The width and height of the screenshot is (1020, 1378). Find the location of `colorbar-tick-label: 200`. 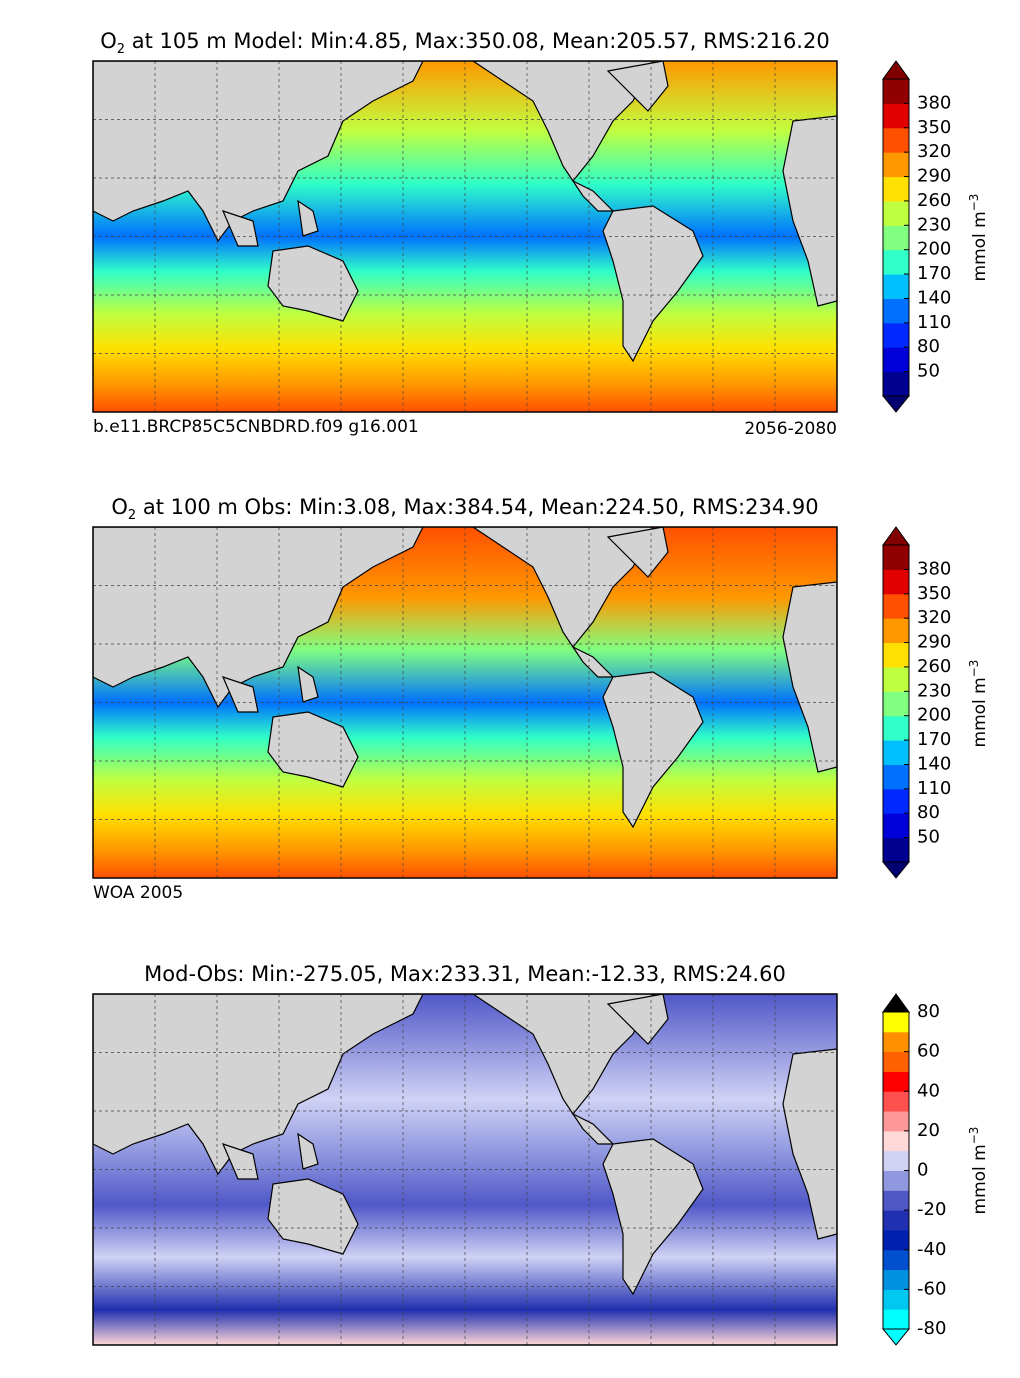

colorbar-tick-label: 200 is located at coordinates (934, 715).